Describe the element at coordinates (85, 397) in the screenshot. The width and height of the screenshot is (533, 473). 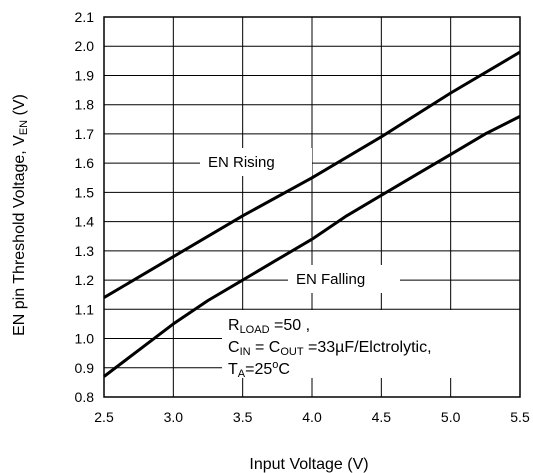
I see `y-tick-label: 0.8` at that location.